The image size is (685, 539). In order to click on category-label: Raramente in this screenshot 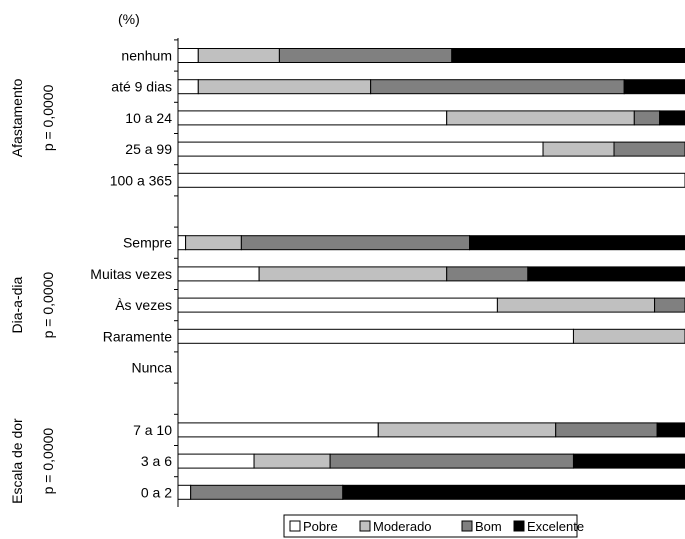, I will do `click(137, 336)`.